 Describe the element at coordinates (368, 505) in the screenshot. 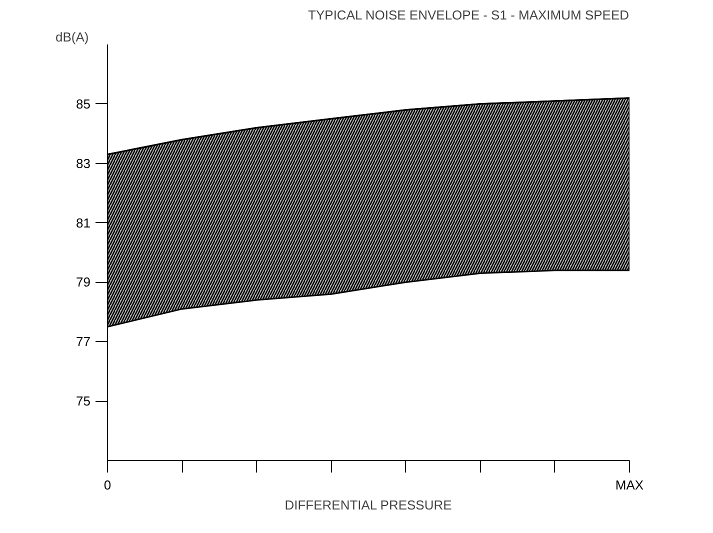

I see `x-axis-title: DIFFERENTIAL PRESSURE` at that location.